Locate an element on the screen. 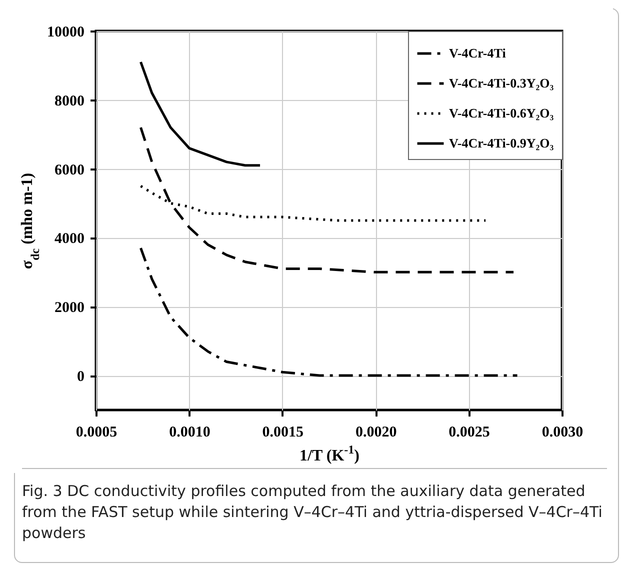 Image resolution: width=633 pixels, height=571 pixels. legend-label: V-4Cr-4Ti-0.3Y₂O₃ is located at coordinates (501, 83).